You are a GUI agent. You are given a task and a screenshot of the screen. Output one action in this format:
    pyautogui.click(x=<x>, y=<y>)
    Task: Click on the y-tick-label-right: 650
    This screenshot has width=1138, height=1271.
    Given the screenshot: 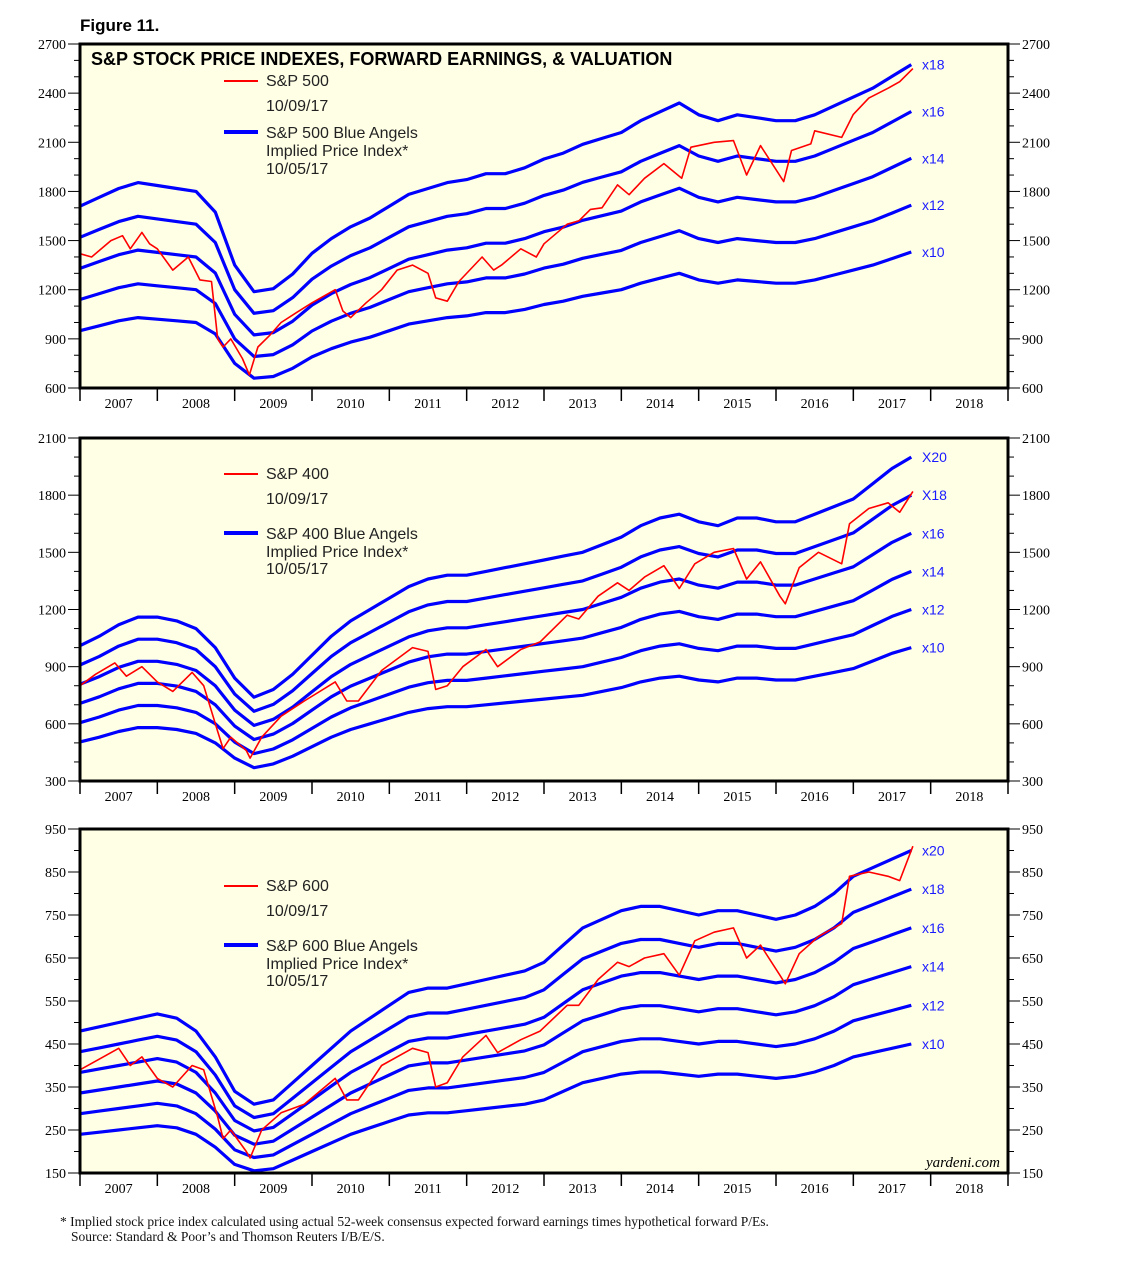 What is the action you would take?
    pyautogui.click(x=1032, y=959)
    